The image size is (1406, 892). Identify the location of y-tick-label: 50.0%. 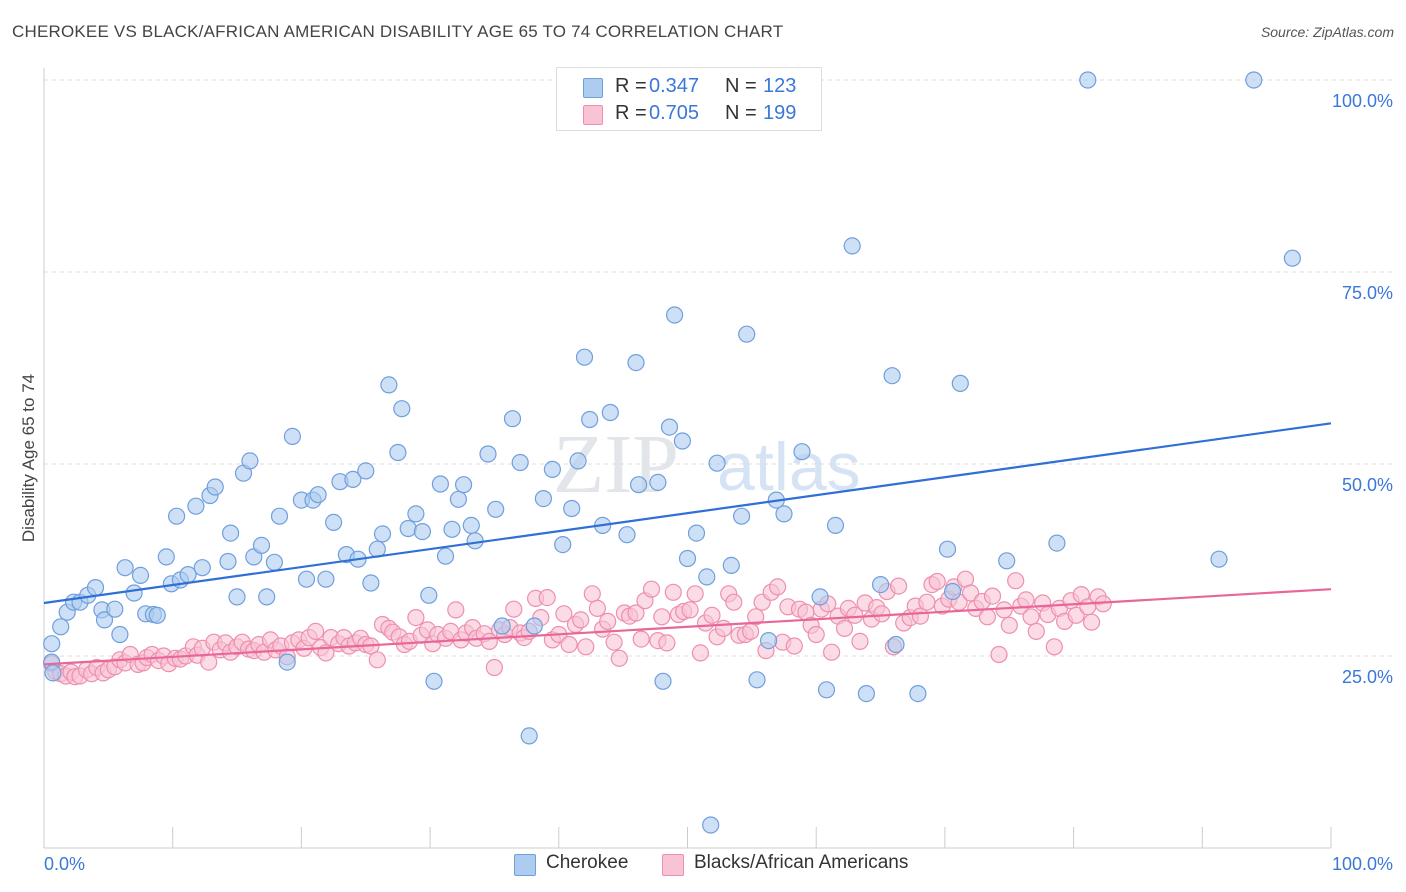
(1367, 485).